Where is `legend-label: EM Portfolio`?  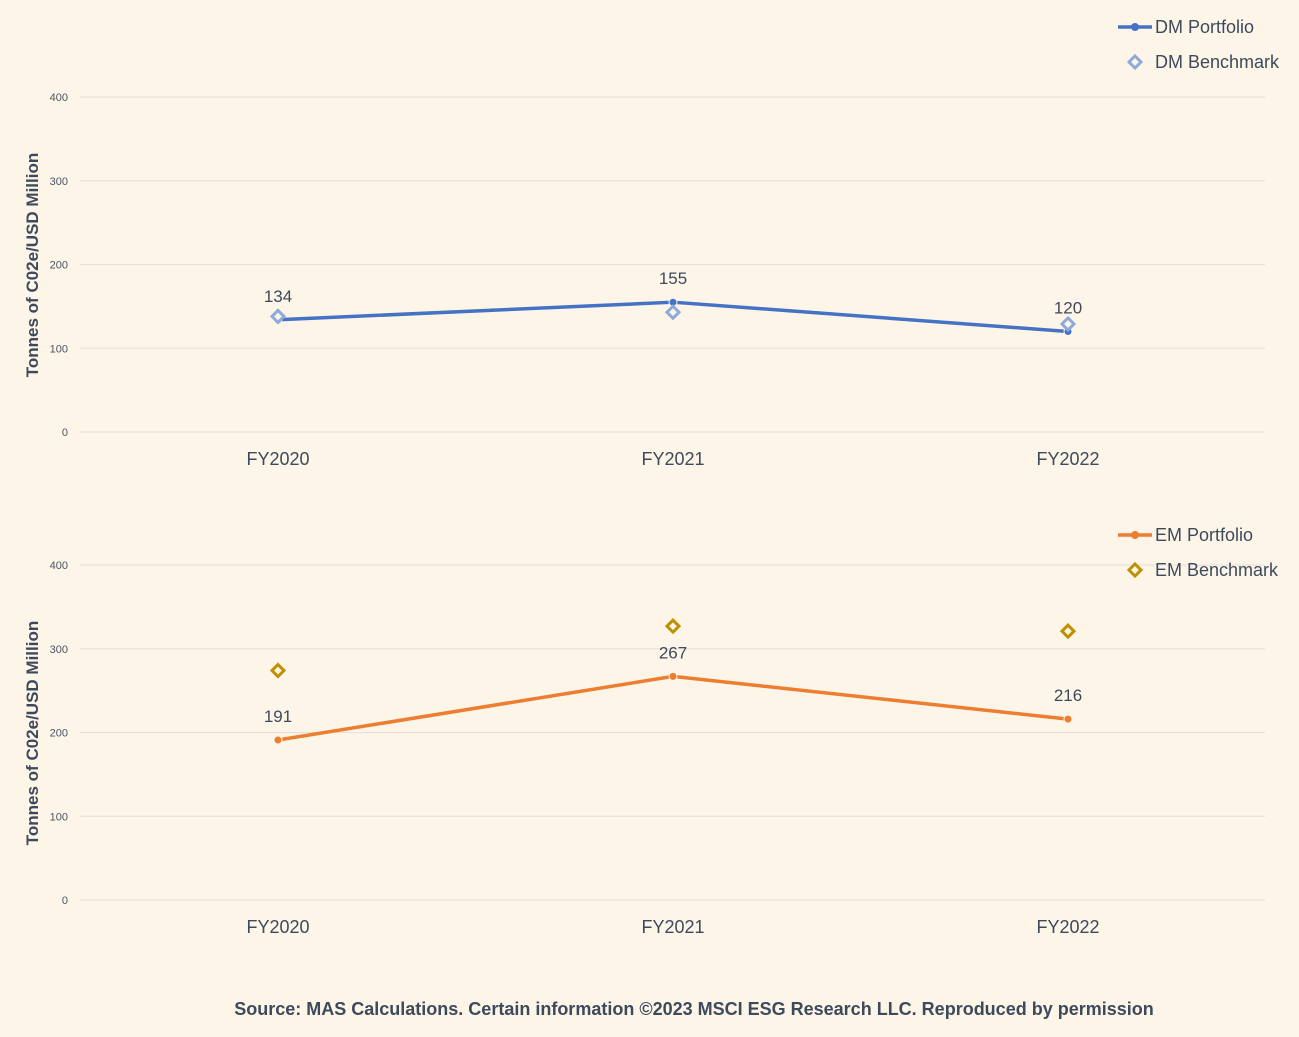
legend-label: EM Portfolio is located at coordinates (1204, 535).